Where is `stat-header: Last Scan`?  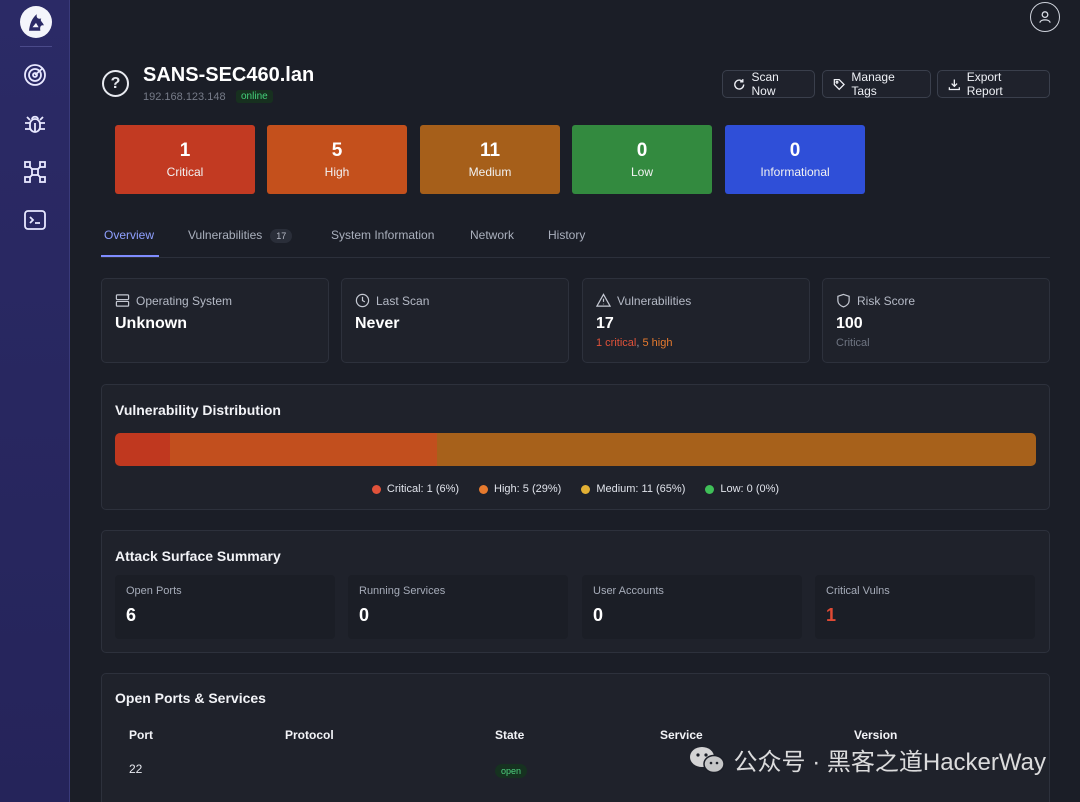
stat-header: Last Scan is located at coordinates (392, 300).